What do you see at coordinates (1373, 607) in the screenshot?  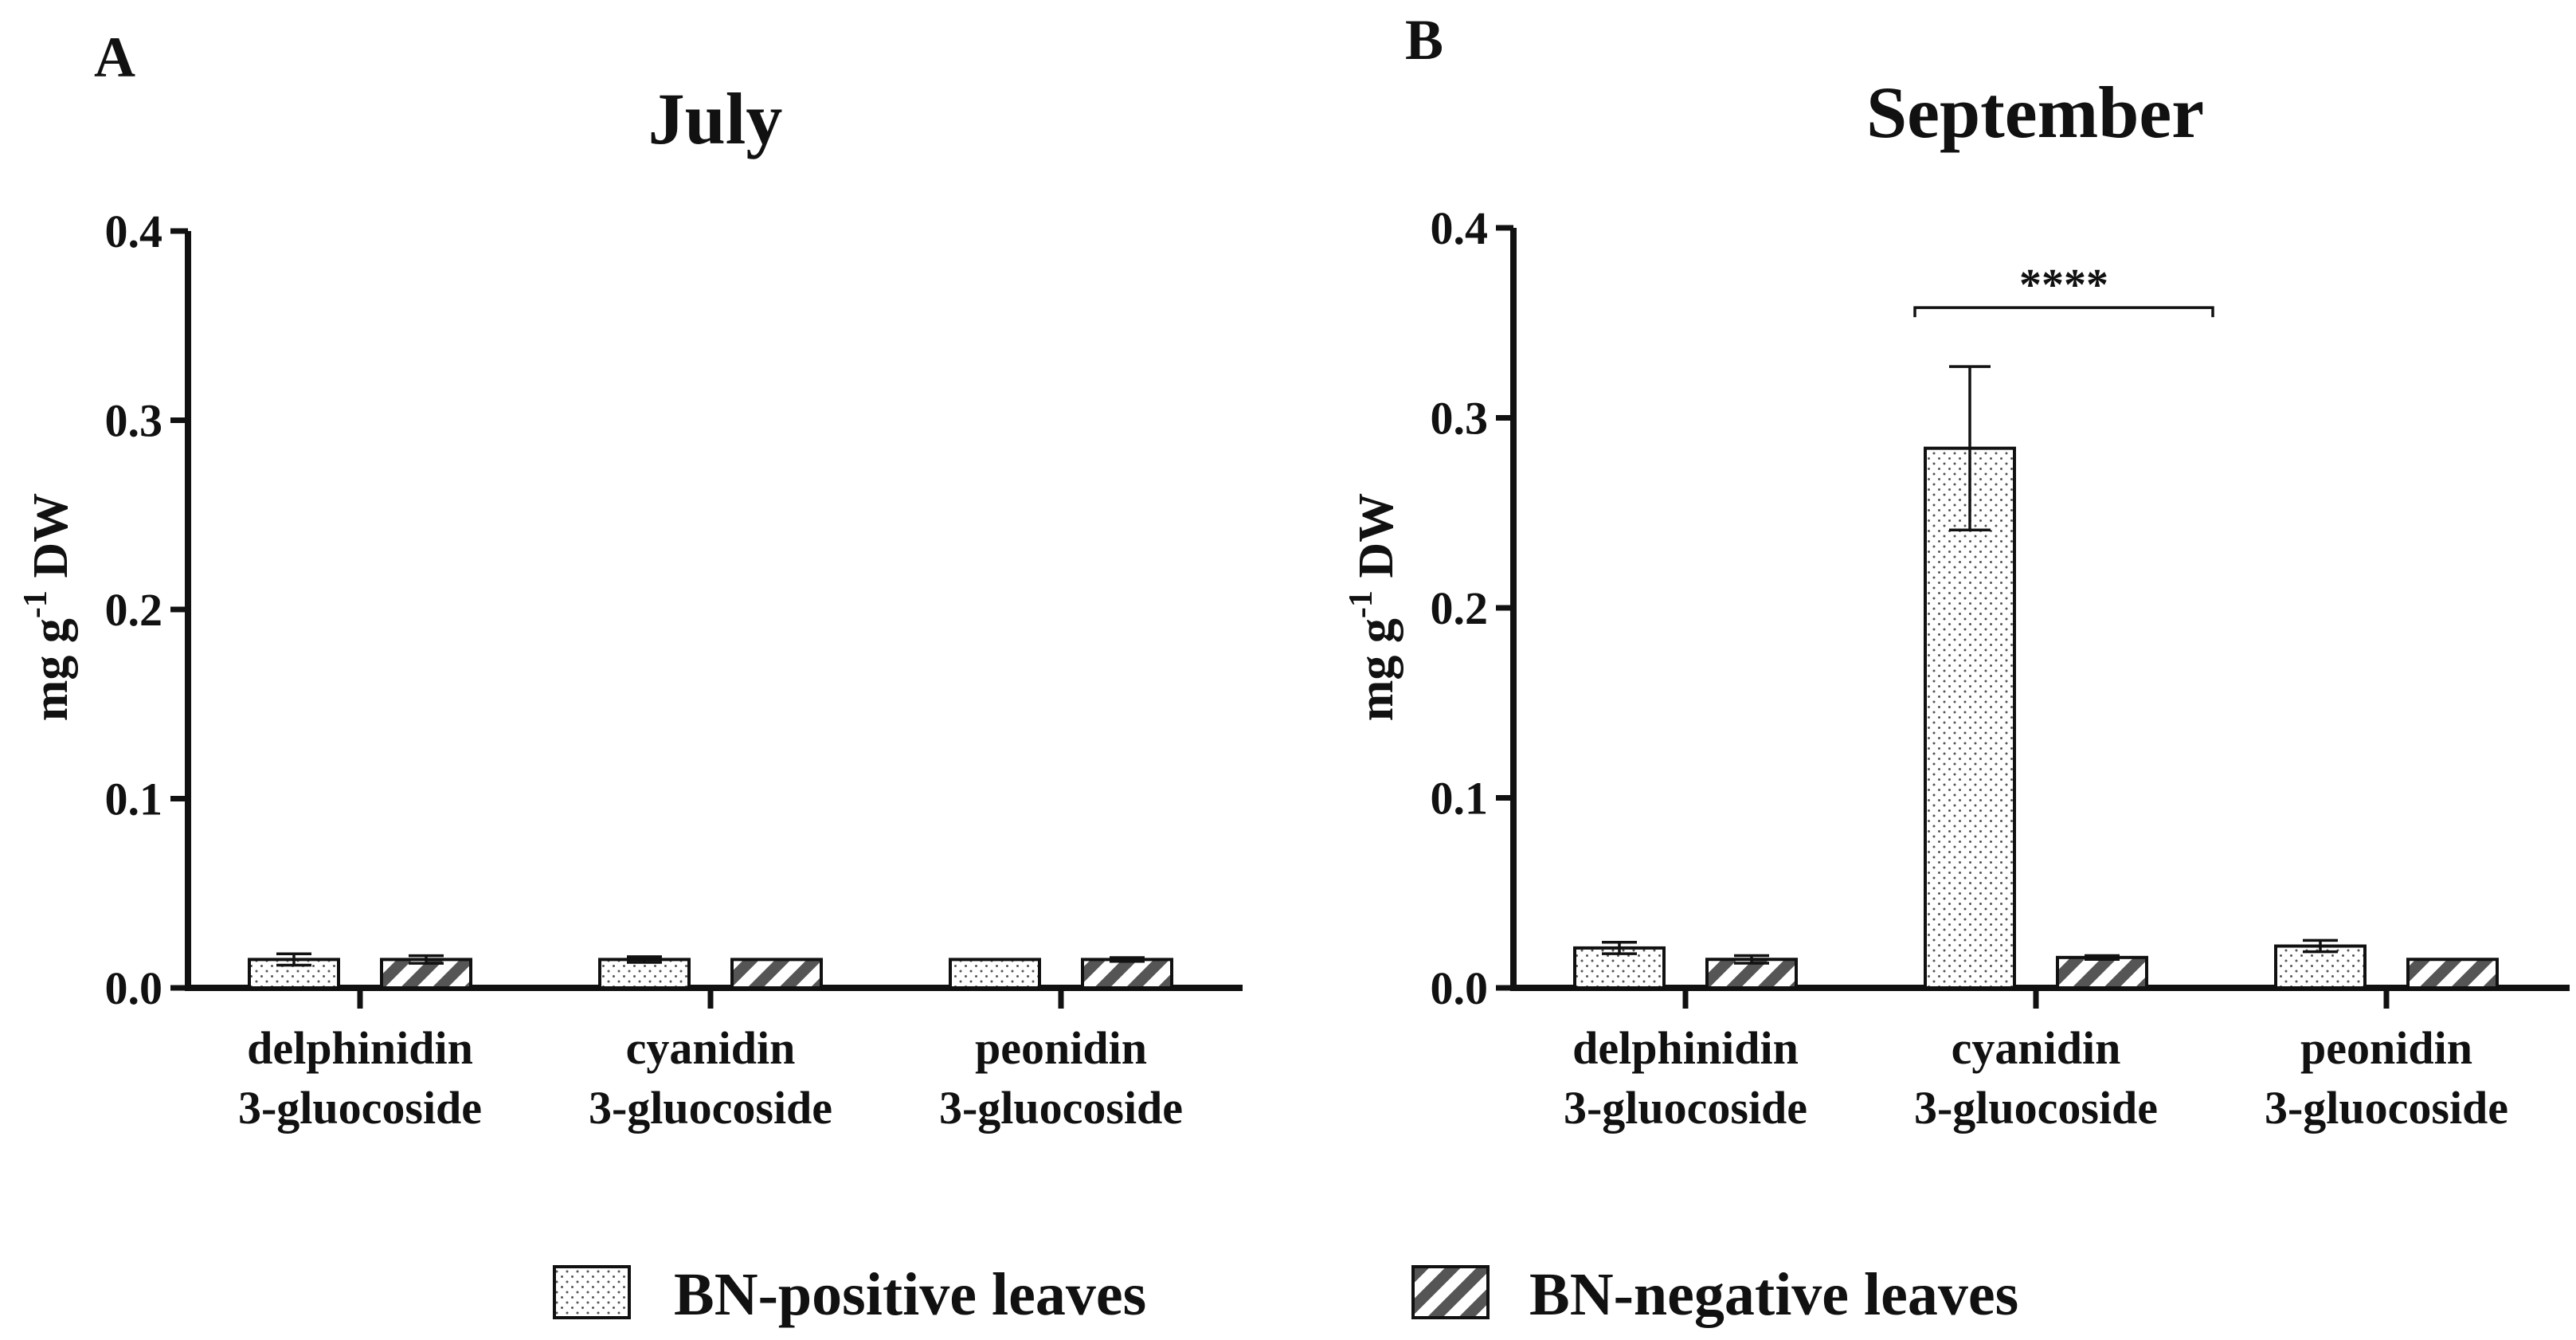 I see `panel-b-y-axis-label: mg g-1 DW` at bounding box center [1373, 607].